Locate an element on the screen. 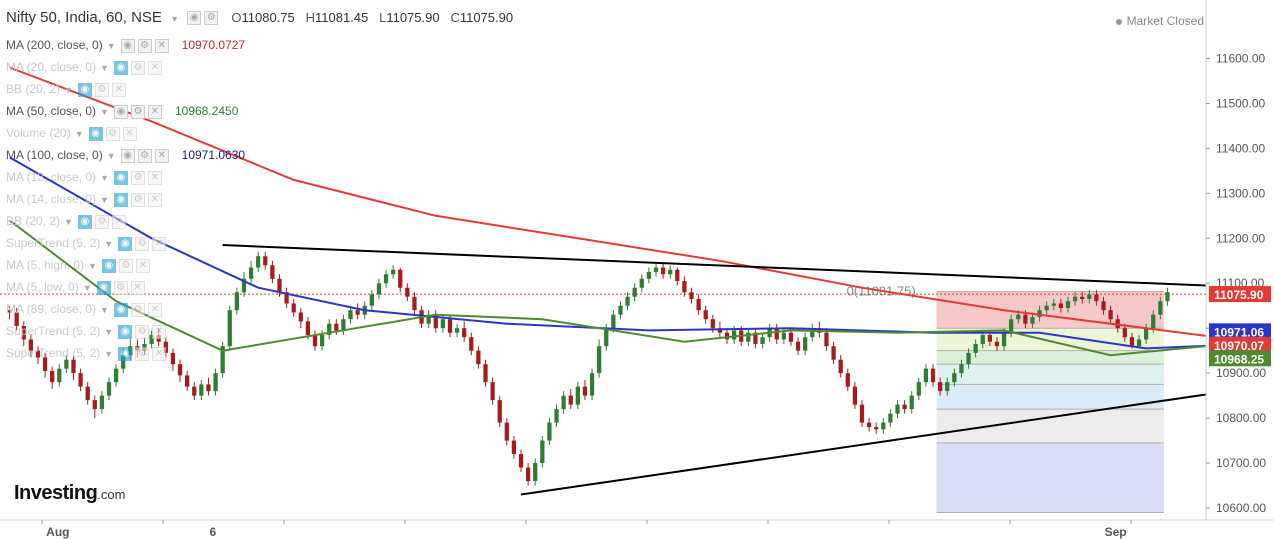 Image resolution: width=1274 pixels, height=539 pixels. indicator-row: MA (5, low, 0) ▼ ◉ ⚙ ✕ is located at coordinates (77, 287).